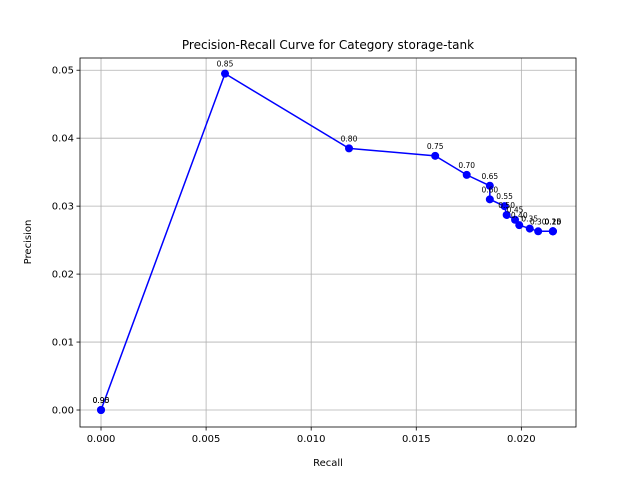 The width and height of the screenshot is (640, 480). What do you see at coordinates (225, 64) in the screenshot?
I see `threshold-label: 0.85` at bounding box center [225, 64].